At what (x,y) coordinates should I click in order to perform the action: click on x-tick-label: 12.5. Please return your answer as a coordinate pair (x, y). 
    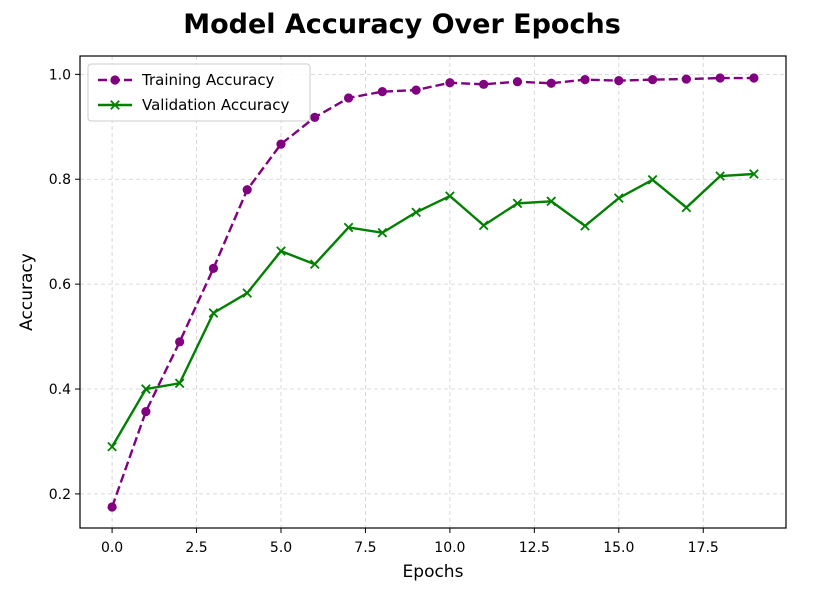
    Looking at the image, I should click on (534, 548).